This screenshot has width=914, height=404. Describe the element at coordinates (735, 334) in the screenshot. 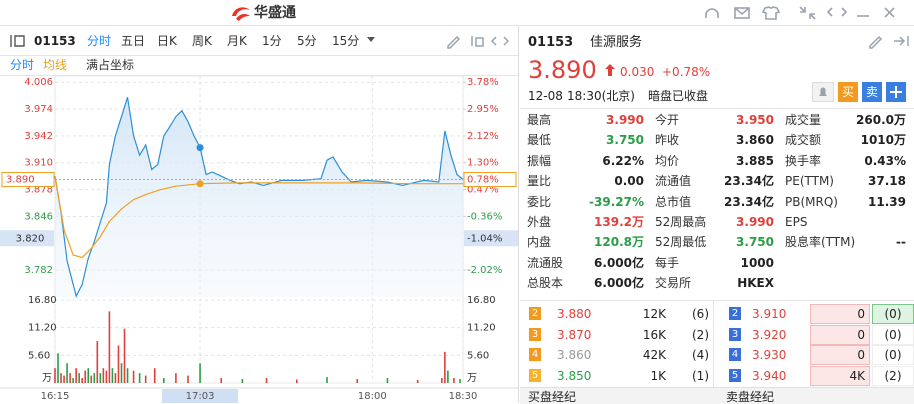

I see `ask-level: 3` at that location.